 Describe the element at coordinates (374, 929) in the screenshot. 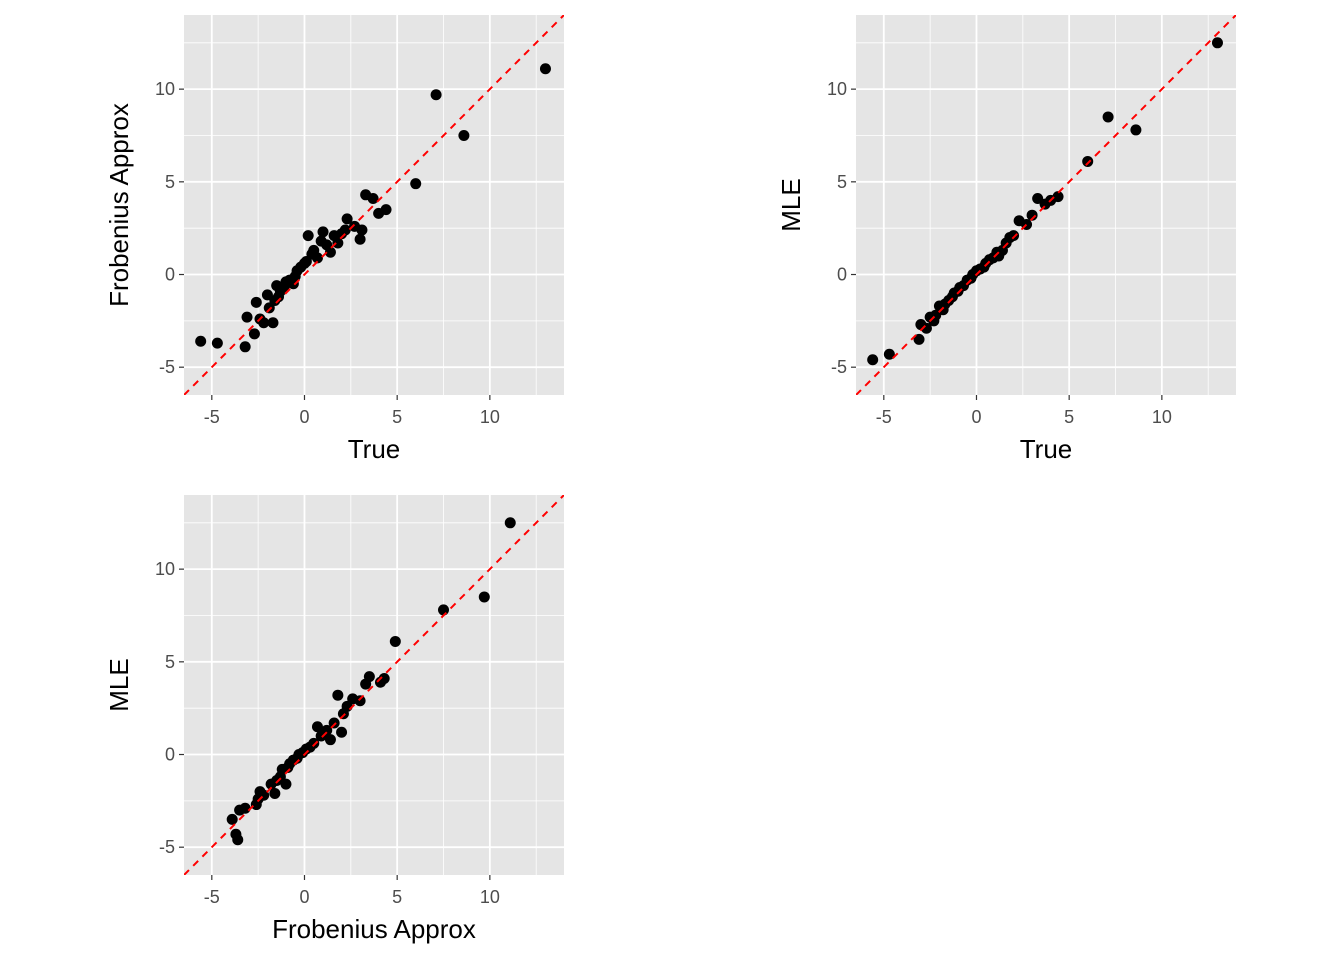

I see `x-axis-title: Frobenius Approx` at that location.